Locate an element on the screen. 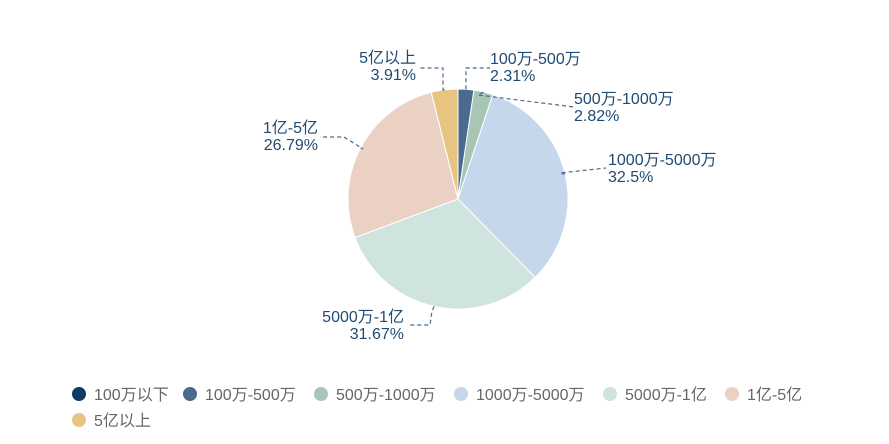  slice-label-percent: 3.91% is located at coordinates (393, 75).